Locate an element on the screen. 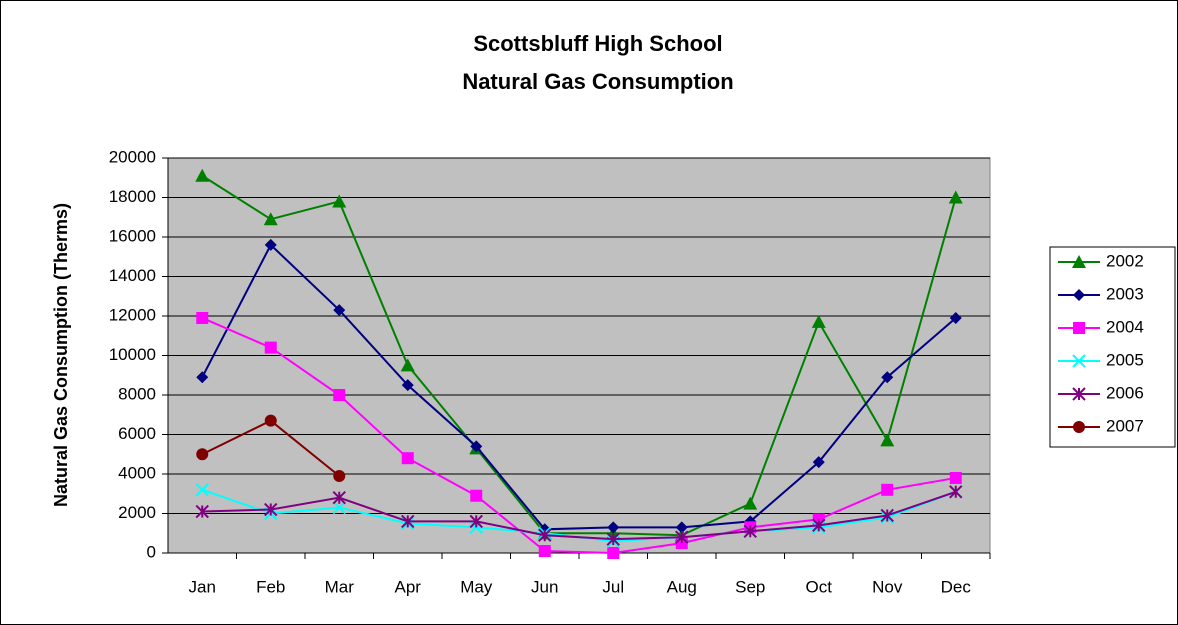  x-tick-label: Aug is located at coordinates (682, 586).